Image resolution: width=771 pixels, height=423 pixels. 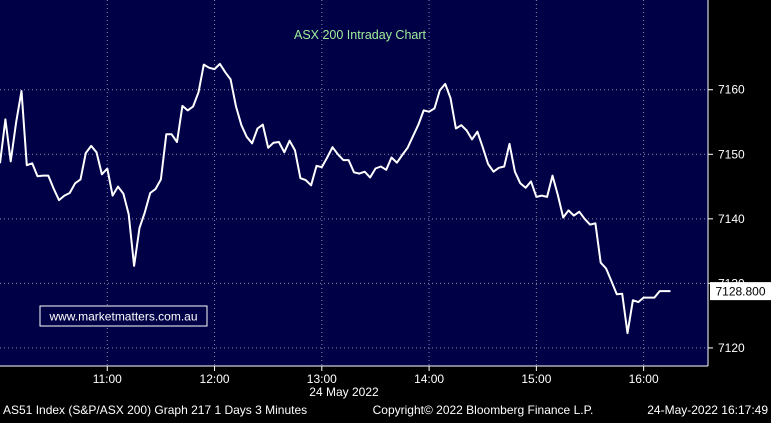 I want to click on date-label: 24 May 2022, so click(x=344, y=392).